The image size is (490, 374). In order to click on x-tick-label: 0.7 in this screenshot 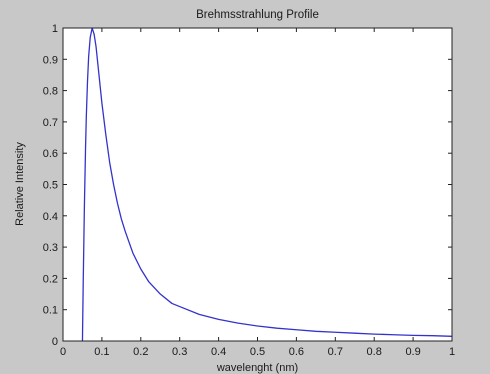, I will do `click(335, 352)`.